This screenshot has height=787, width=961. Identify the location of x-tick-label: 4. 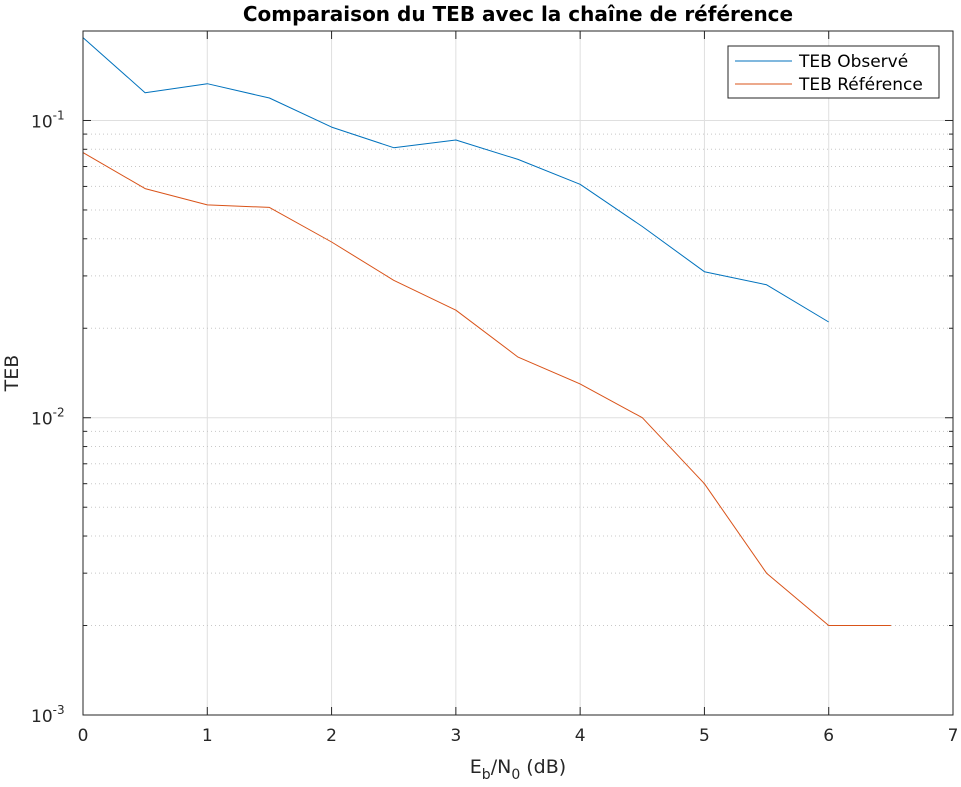
(580, 736).